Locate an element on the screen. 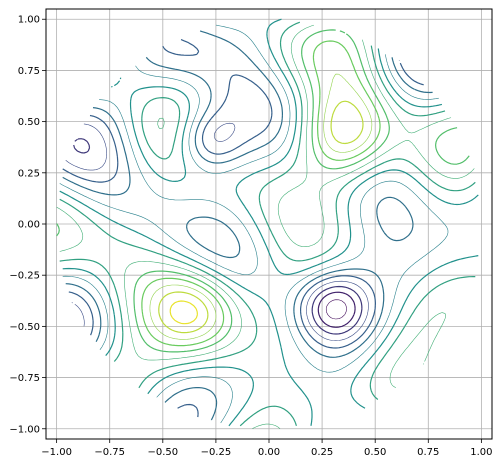 This screenshot has width=499, height=466. y-tick-label: −1.00 is located at coordinates (24, 429).